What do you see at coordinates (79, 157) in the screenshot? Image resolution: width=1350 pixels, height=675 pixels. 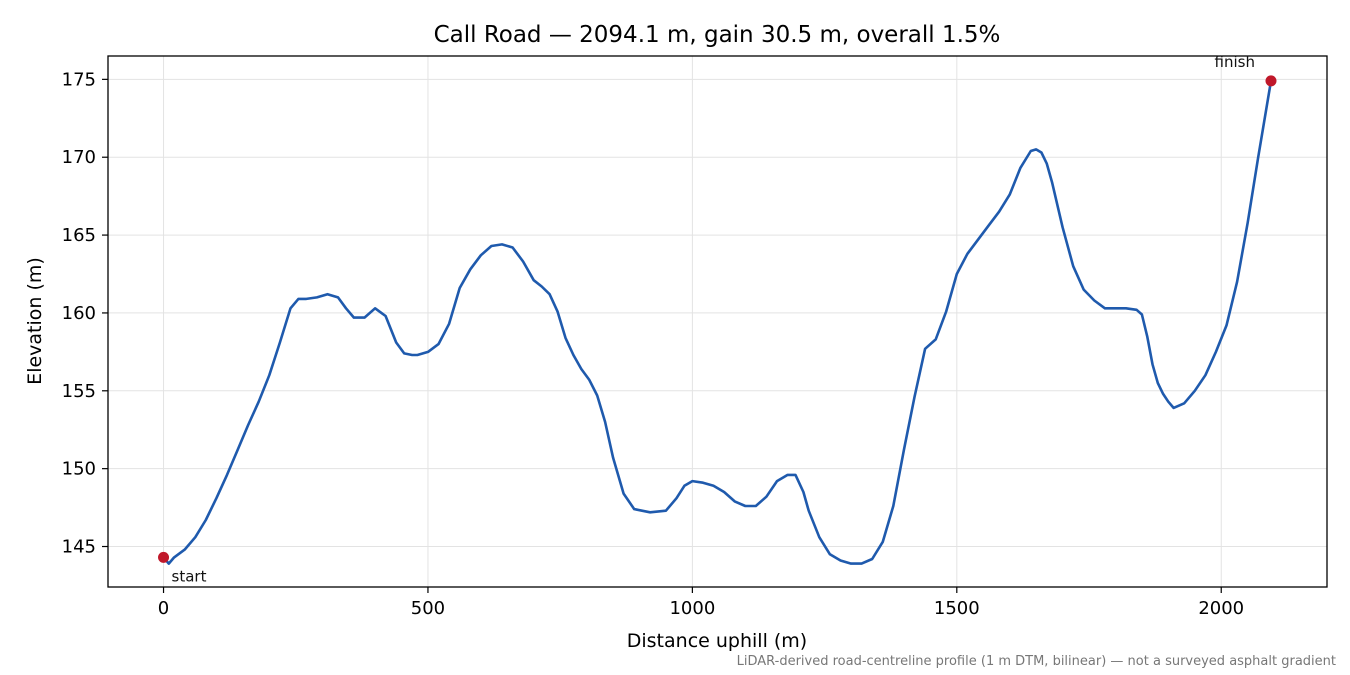 I see `y-tick-label: 170` at bounding box center [79, 157].